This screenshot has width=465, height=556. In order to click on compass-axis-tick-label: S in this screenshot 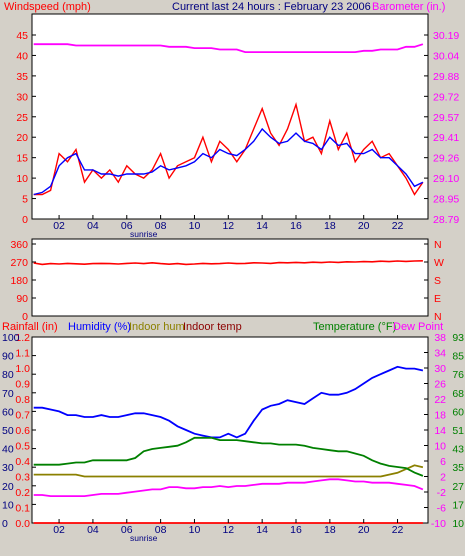, I will do `click(437, 281)`.